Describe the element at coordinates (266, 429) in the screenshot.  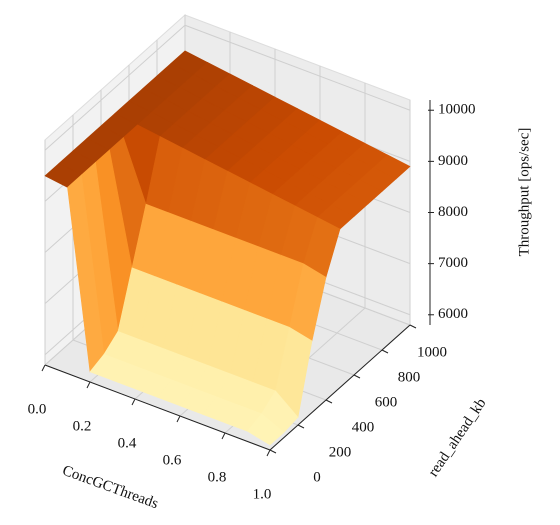
I see `surface-patch` at that location.